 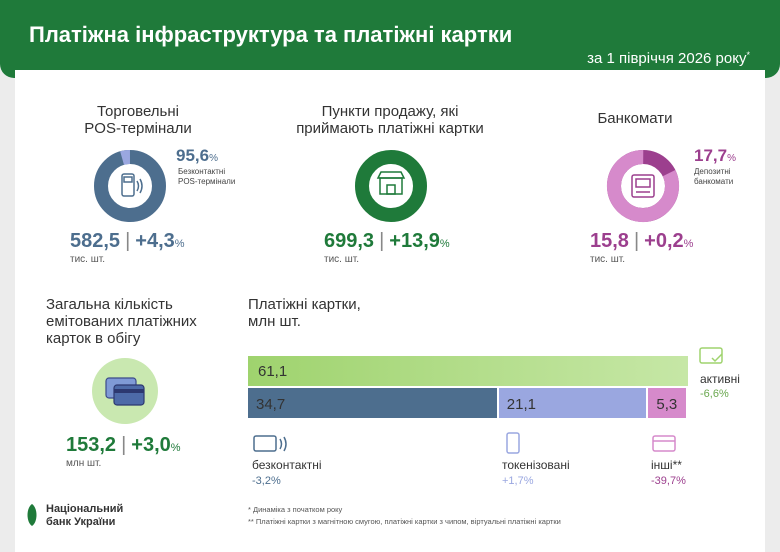 I want to click on legend-contactless: безконтактні, so click(x=287, y=465).